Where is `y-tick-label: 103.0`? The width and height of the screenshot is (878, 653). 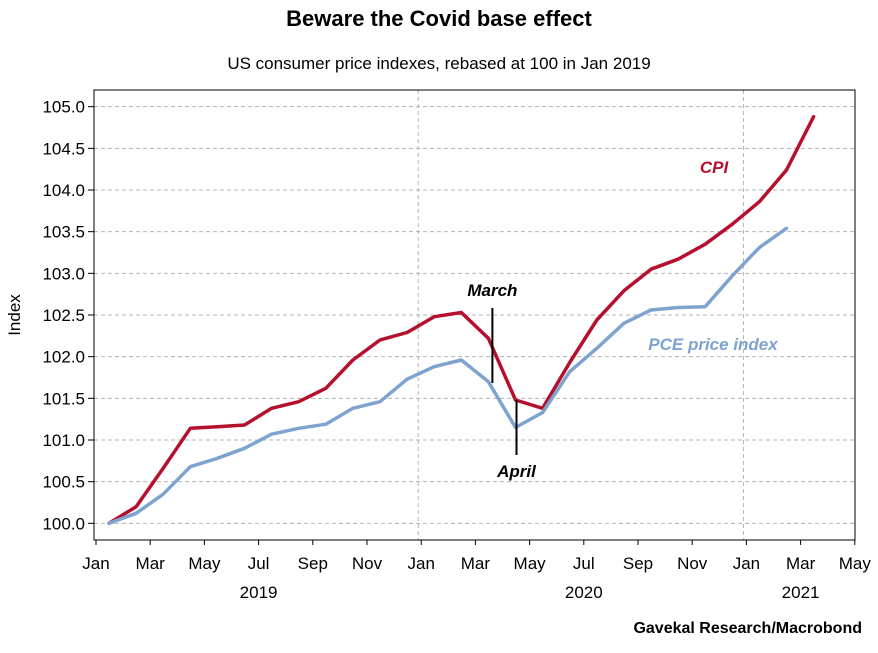
y-tick-label: 103.0 is located at coordinates (63, 273).